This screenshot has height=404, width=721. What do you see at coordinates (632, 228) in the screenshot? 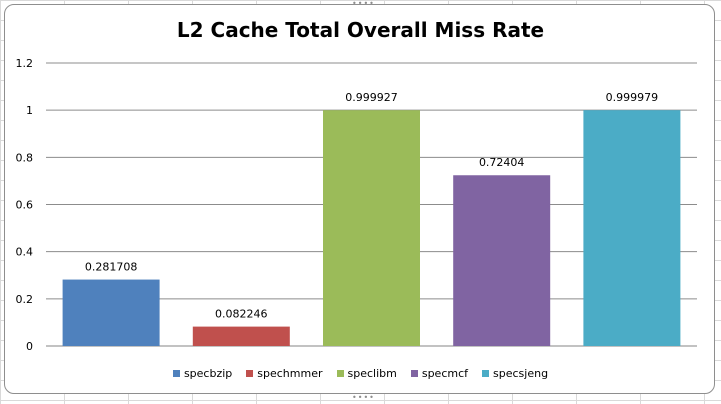
I see `bar-specsjeng` at bounding box center [632, 228].